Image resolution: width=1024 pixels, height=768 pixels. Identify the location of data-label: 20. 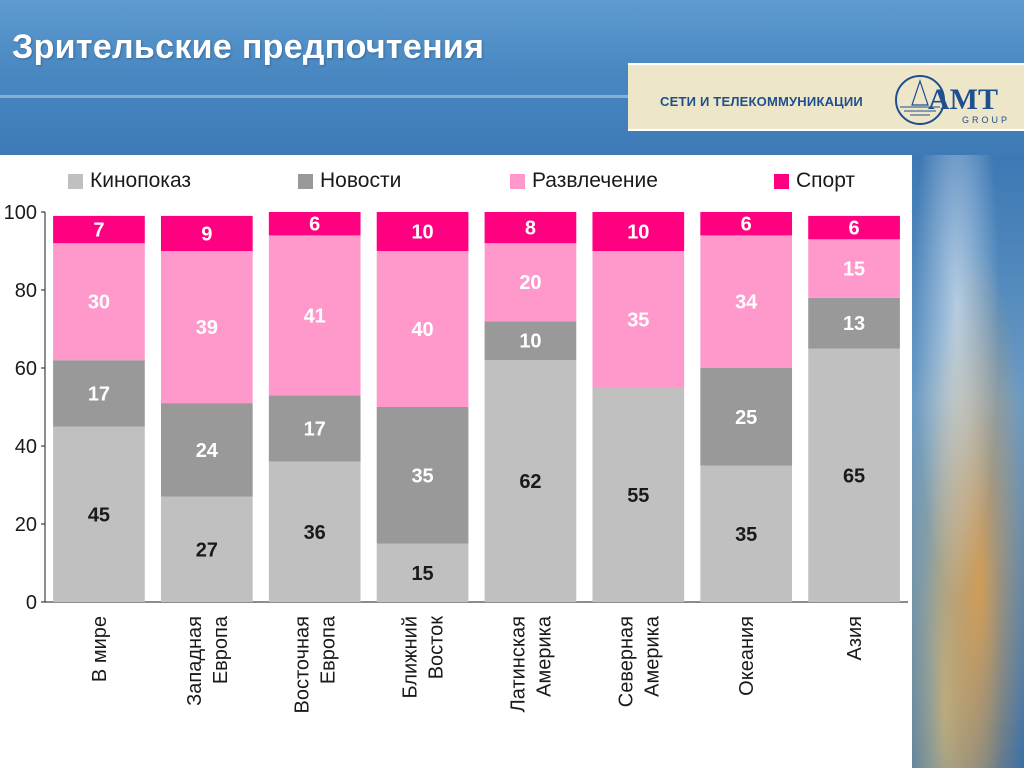
(530, 283).